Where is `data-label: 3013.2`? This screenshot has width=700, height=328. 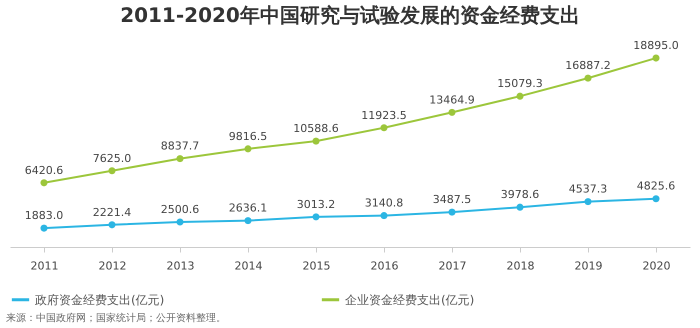 data-label: 3013.2 is located at coordinates (316, 204).